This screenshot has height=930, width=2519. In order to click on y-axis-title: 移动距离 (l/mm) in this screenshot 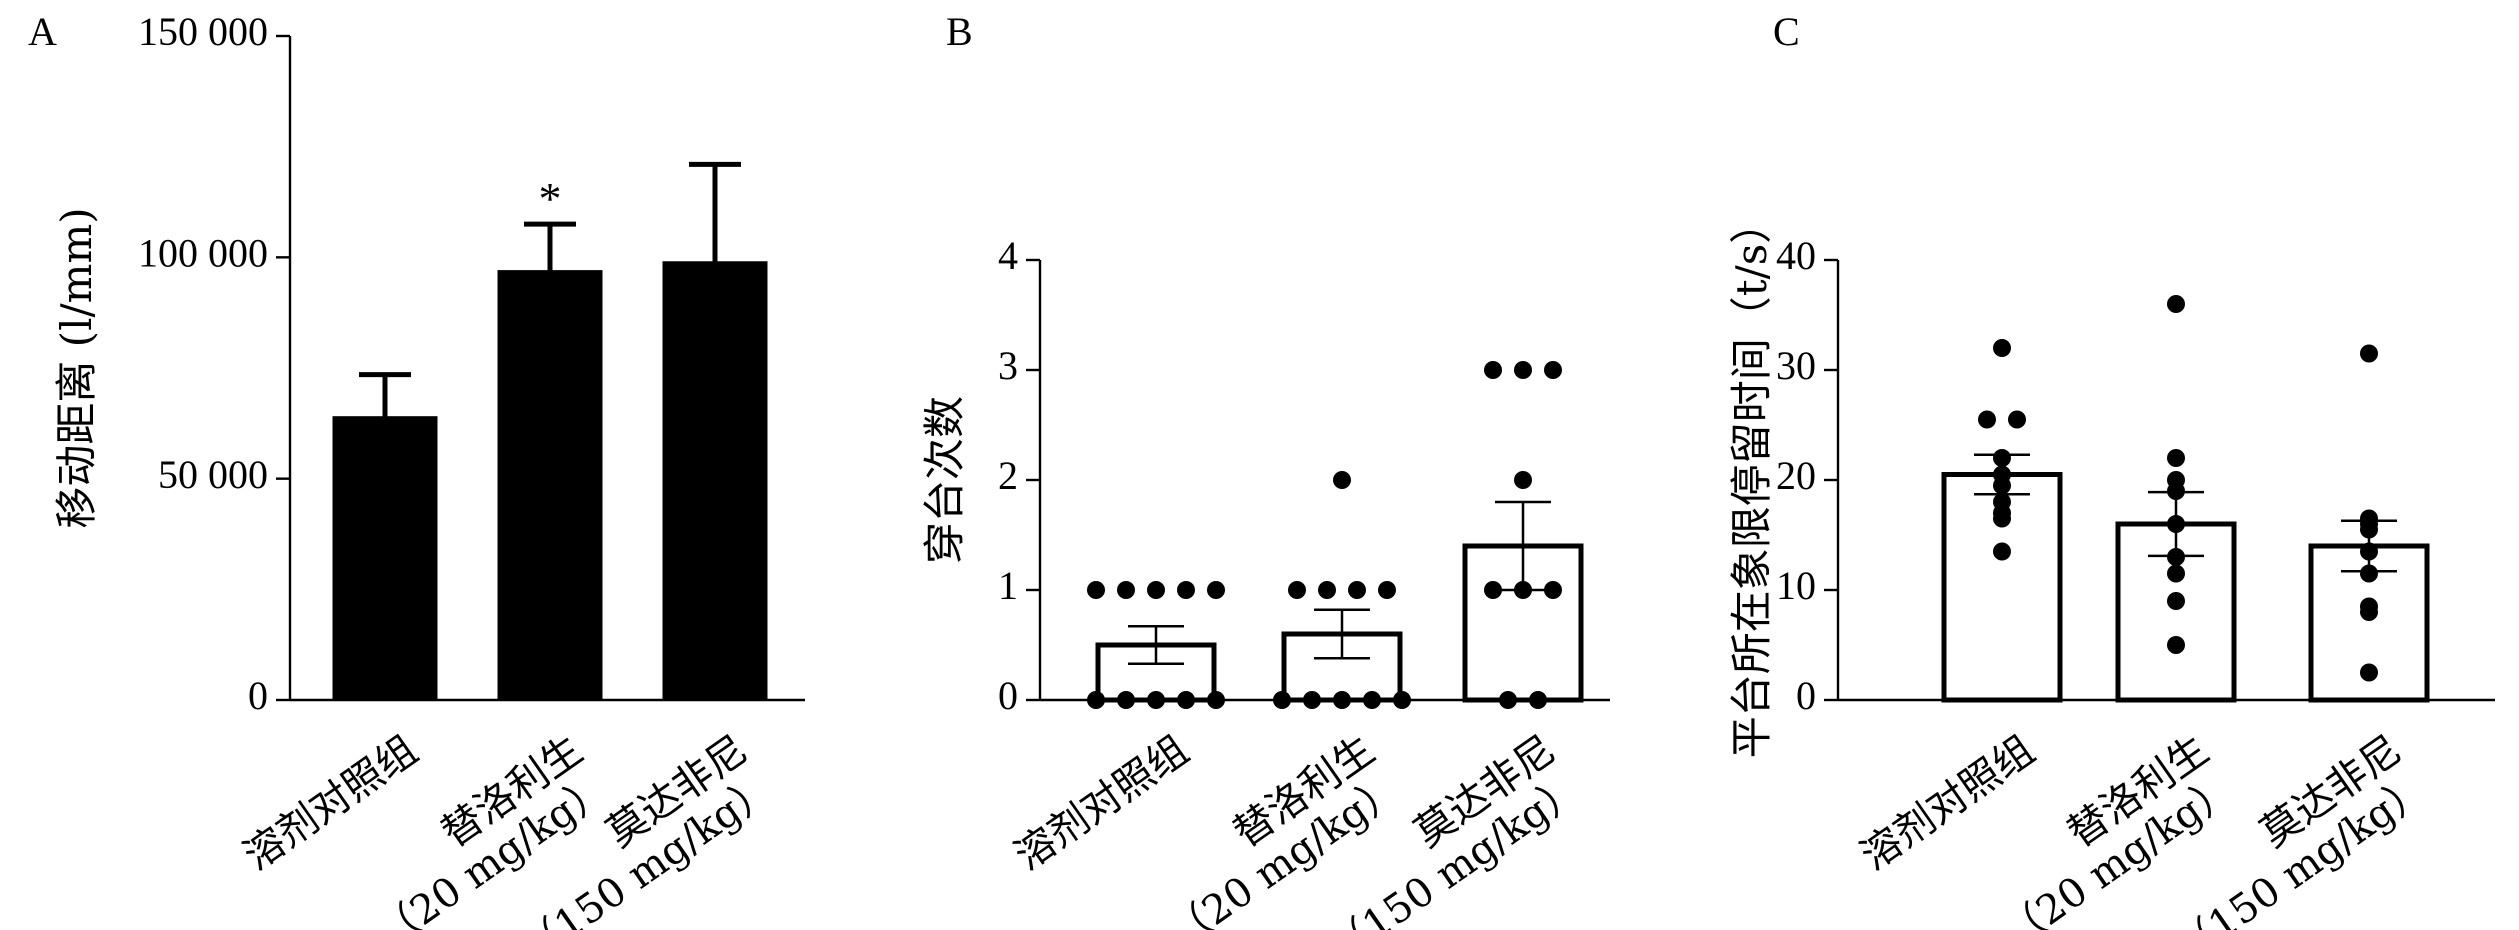, I will do `click(76, 367)`.